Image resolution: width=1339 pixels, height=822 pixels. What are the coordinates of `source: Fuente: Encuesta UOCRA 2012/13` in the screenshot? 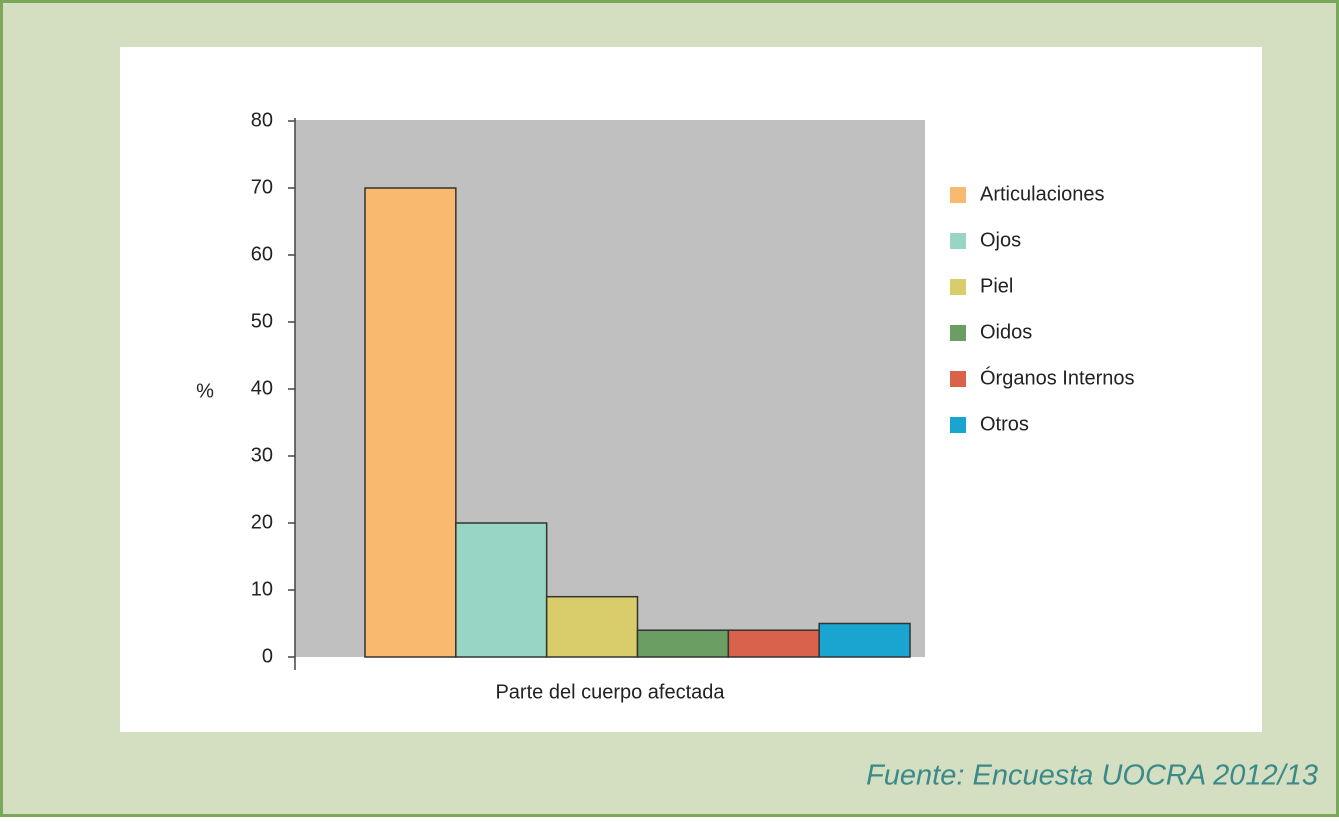 It's located at (1092, 776).